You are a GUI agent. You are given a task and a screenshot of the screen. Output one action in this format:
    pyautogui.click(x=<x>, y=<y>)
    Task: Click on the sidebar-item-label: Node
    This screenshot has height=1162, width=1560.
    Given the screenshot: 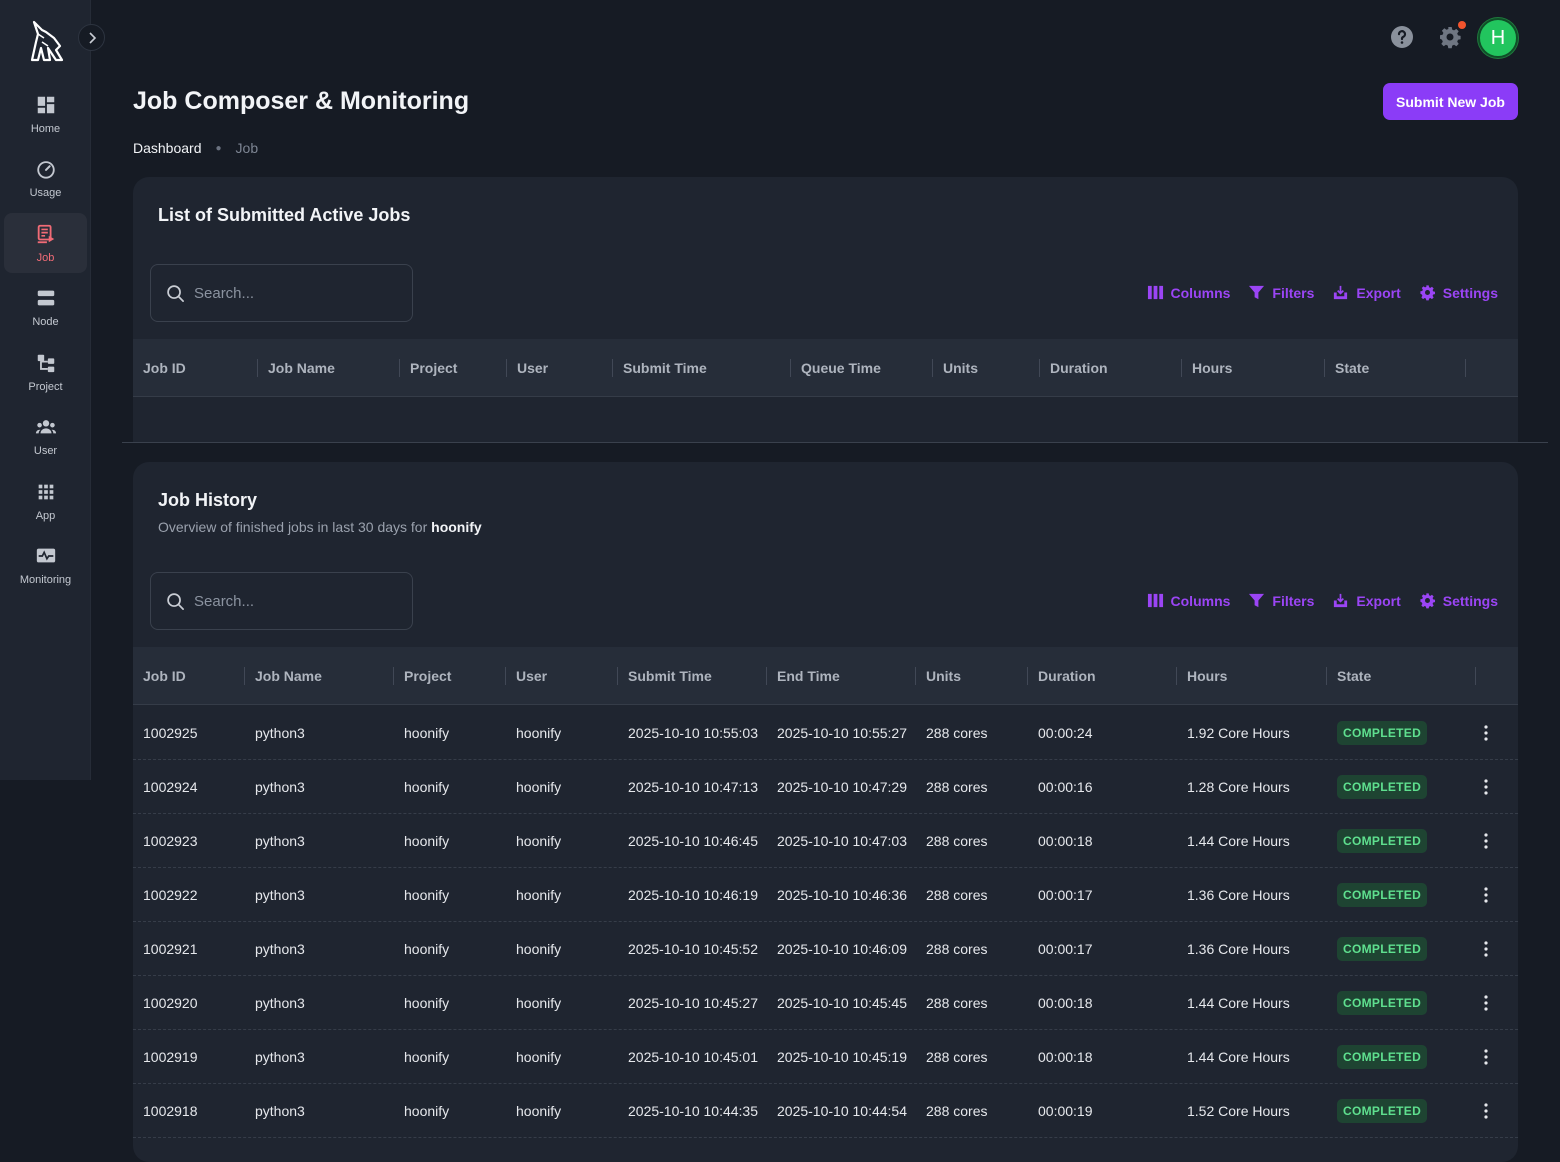 What is the action you would take?
    pyautogui.click(x=45, y=322)
    